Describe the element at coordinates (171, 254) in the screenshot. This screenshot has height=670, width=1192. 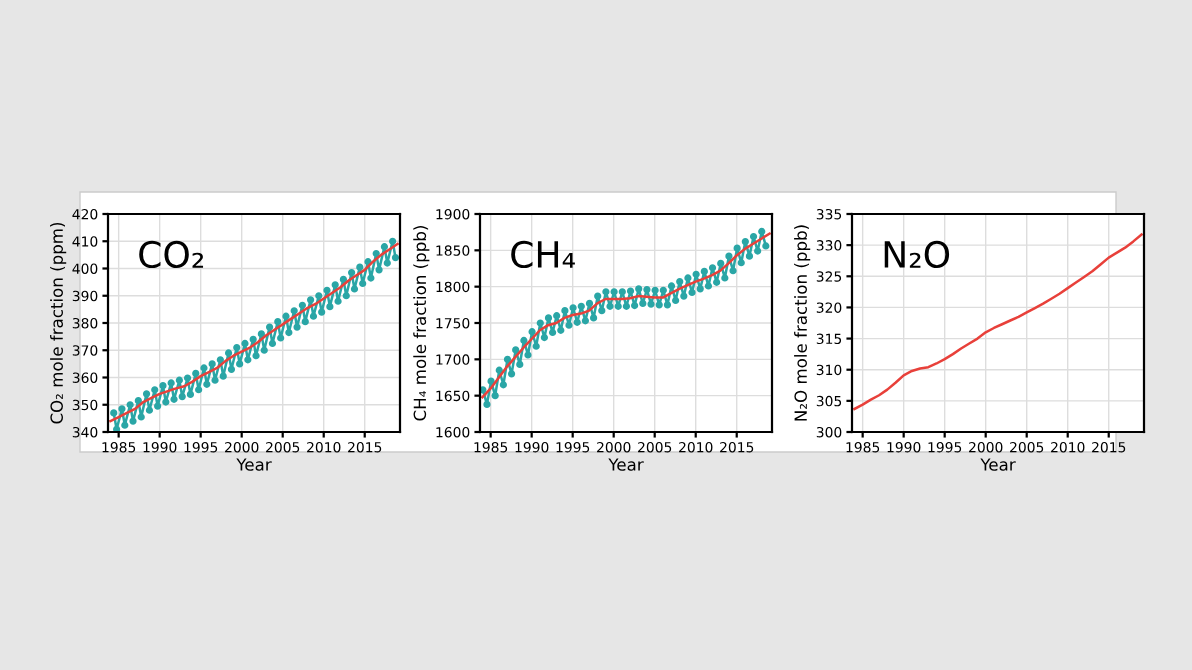
I see `text: CO₂` at that location.